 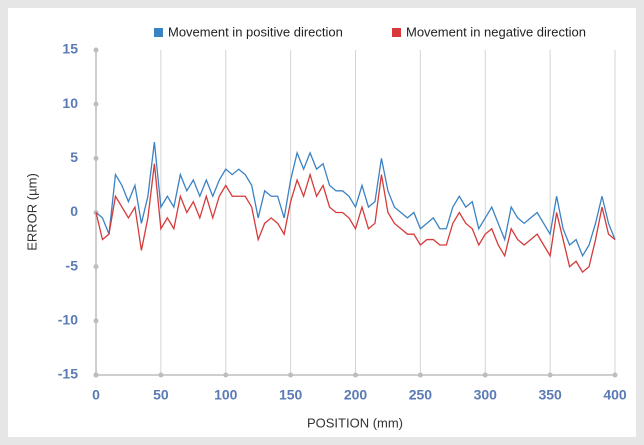 What do you see at coordinates (70, 49) in the screenshot?
I see `y-tick-label: 15` at bounding box center [70, 49].